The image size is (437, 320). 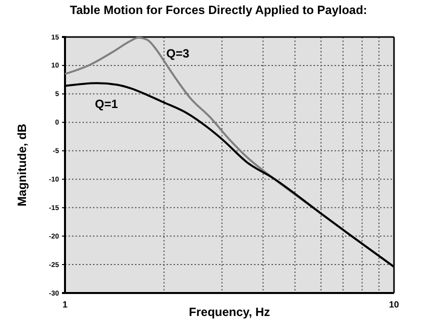 What do you see at coordinates (22, 164) in the screenshot?
I see `y-axis-title: Magnitude, dB` at bounding box center [22, 164].